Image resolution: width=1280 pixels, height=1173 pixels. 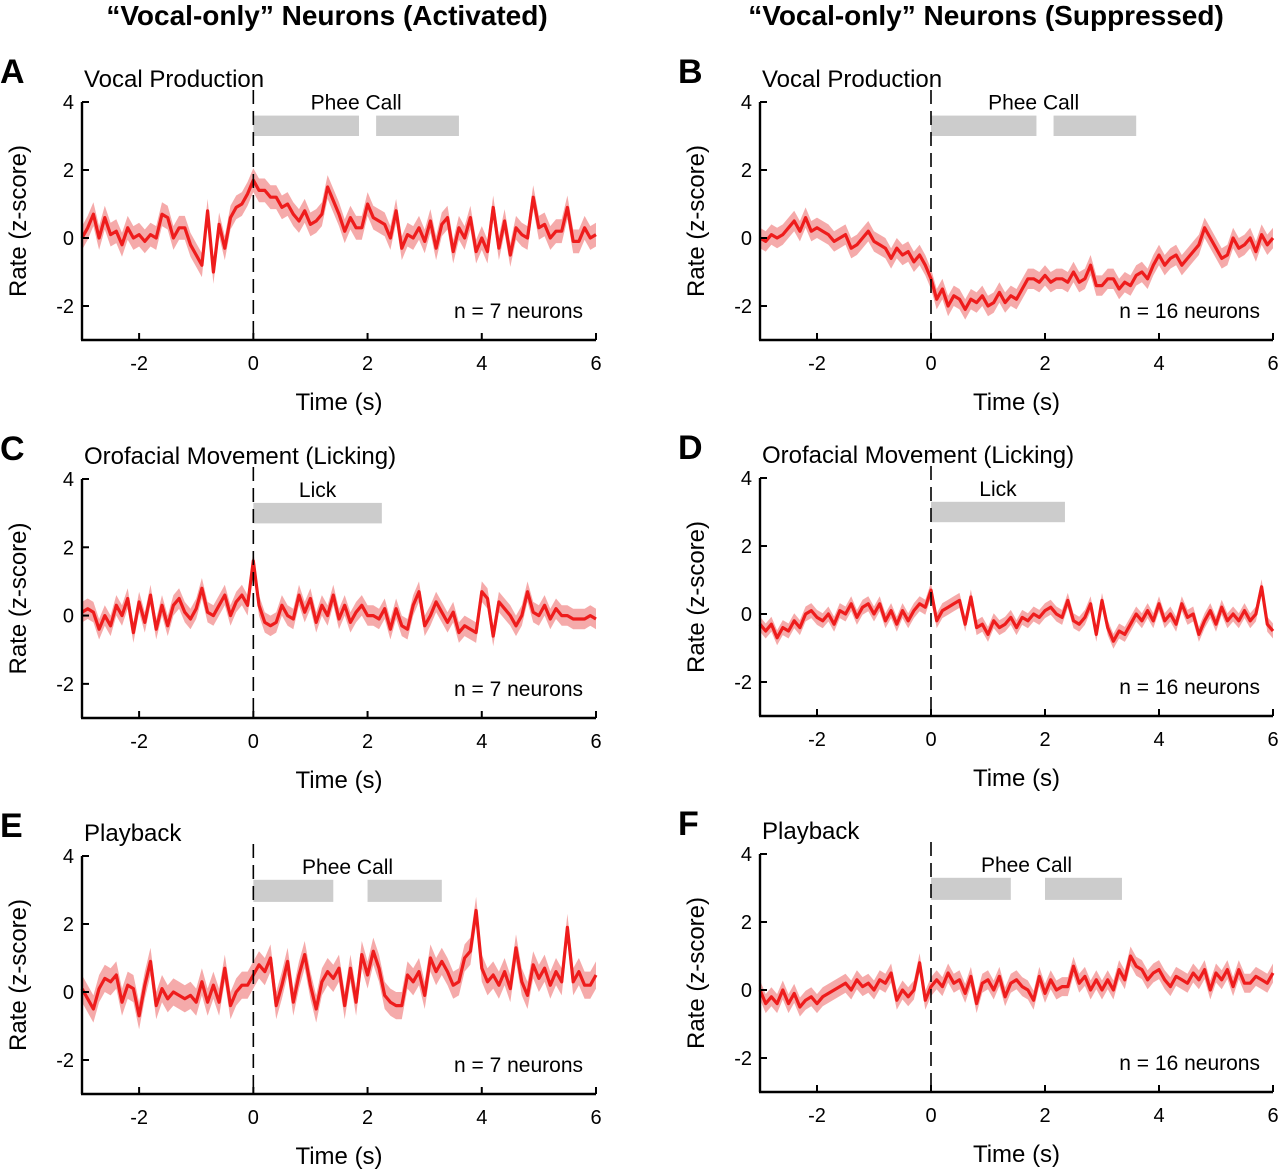 What do you see at coordinates (11, 826) in the screenshot?
I see `panel-letter: E` at bounding box center [11, 826].